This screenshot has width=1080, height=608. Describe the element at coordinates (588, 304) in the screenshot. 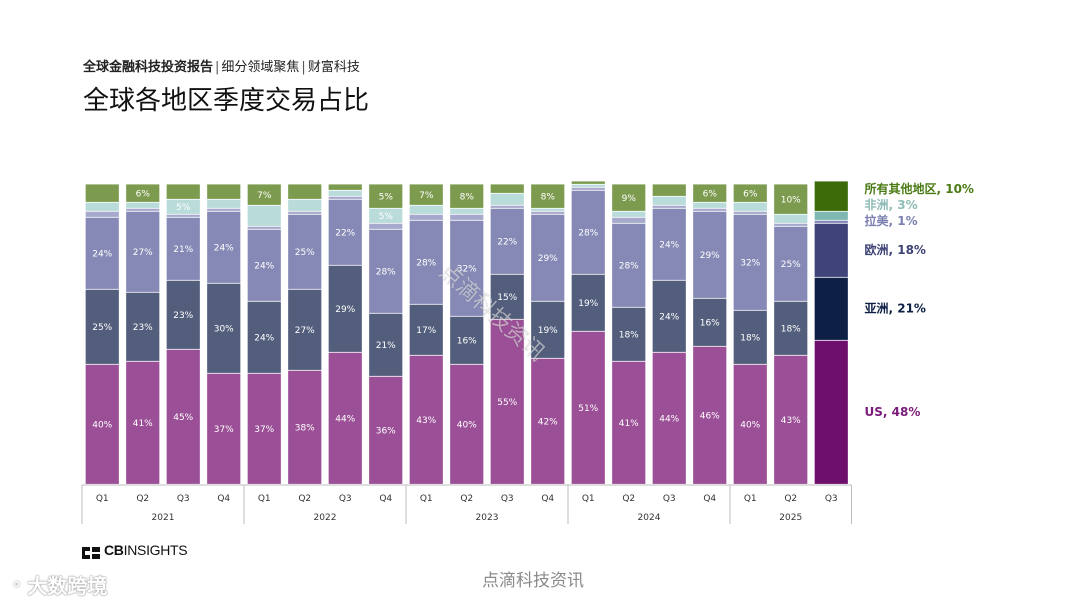

I see `data-label-asia: 19%` at that location.